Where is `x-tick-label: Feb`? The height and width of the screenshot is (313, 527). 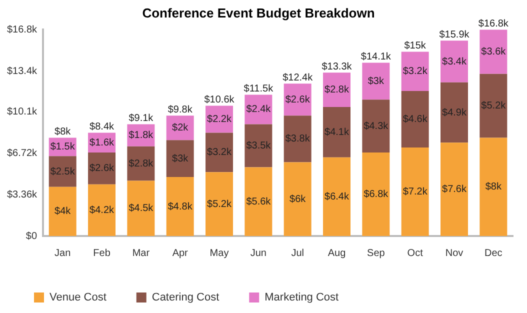
x-tick-label: Feb is located at coordinates (102, 253).